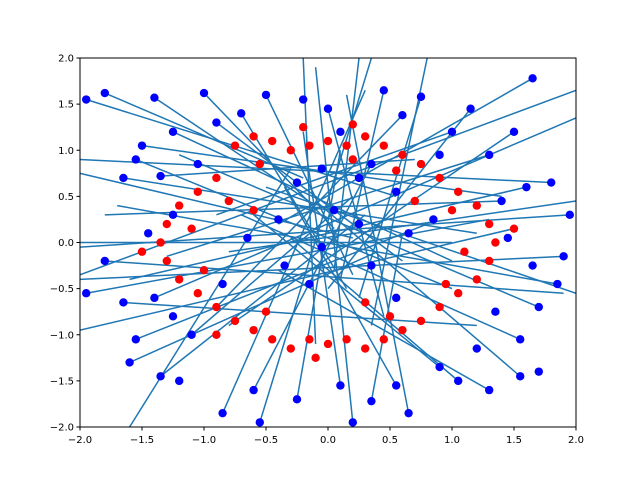  Describe the element at coordinates (328, 440) in the screenshot. I see `x-tick-label: 0.0` at that location.